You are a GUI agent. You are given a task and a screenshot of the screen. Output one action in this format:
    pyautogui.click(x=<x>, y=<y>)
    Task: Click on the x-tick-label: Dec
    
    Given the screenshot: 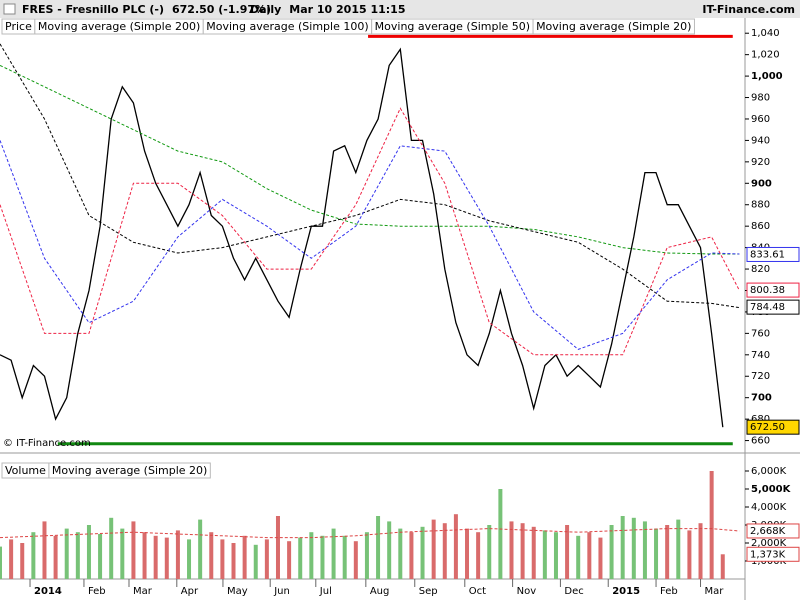 What is the action you would take?
    pyautogui.click(x=573, y=591)
    